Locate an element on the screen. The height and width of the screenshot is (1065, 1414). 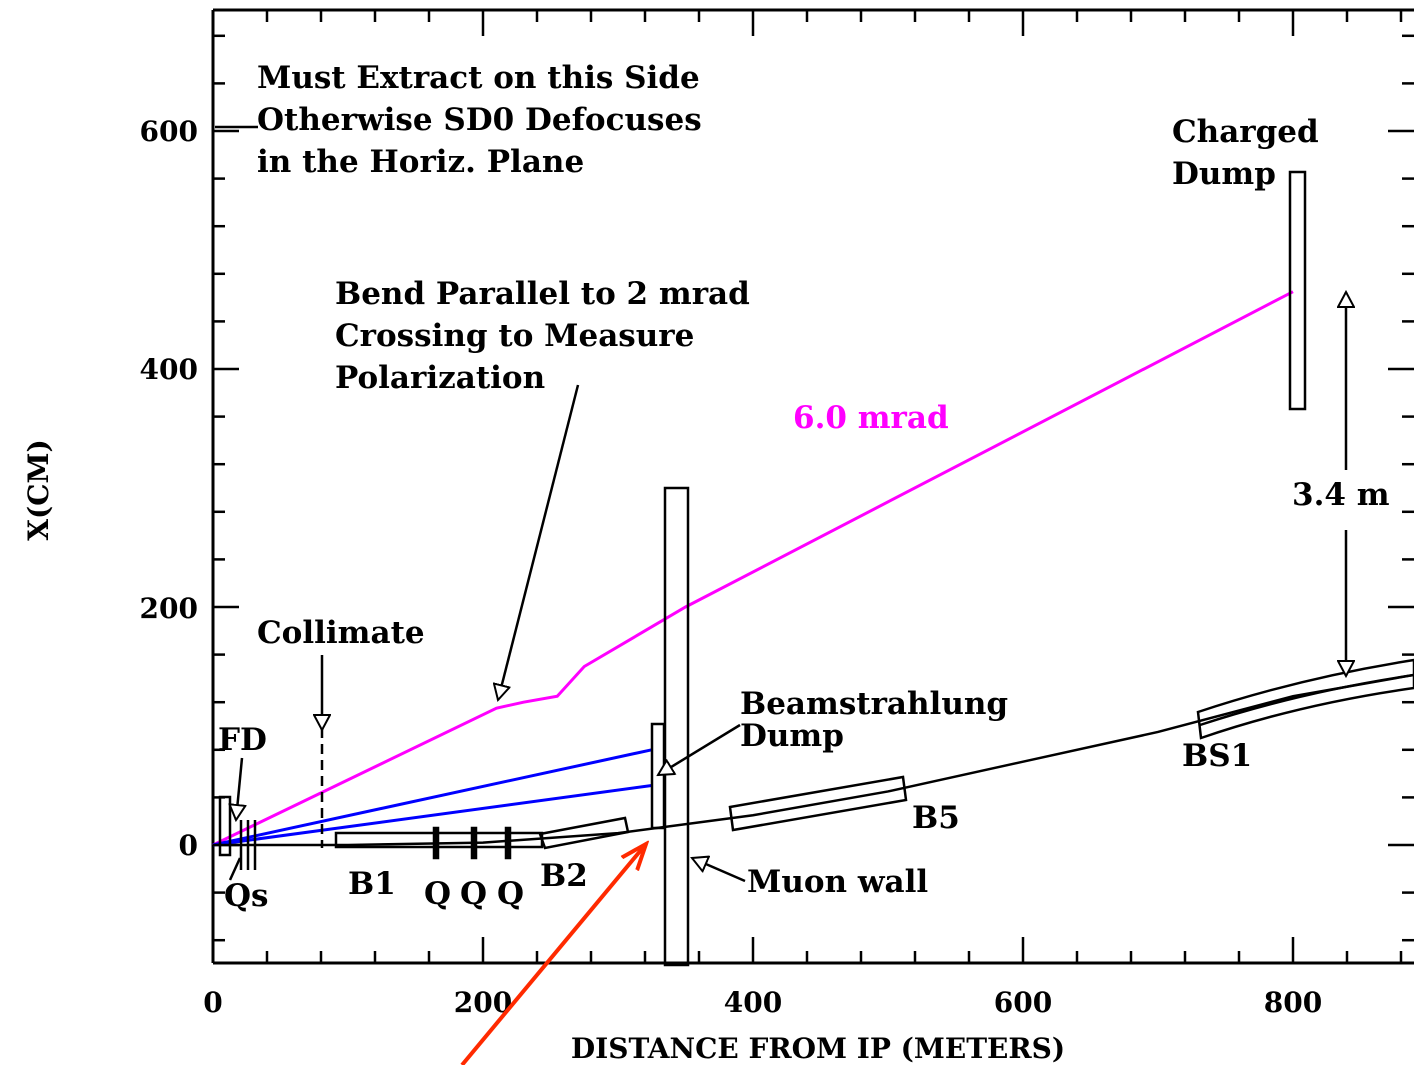
q3-label: Q is located at coordinates (510, 894).